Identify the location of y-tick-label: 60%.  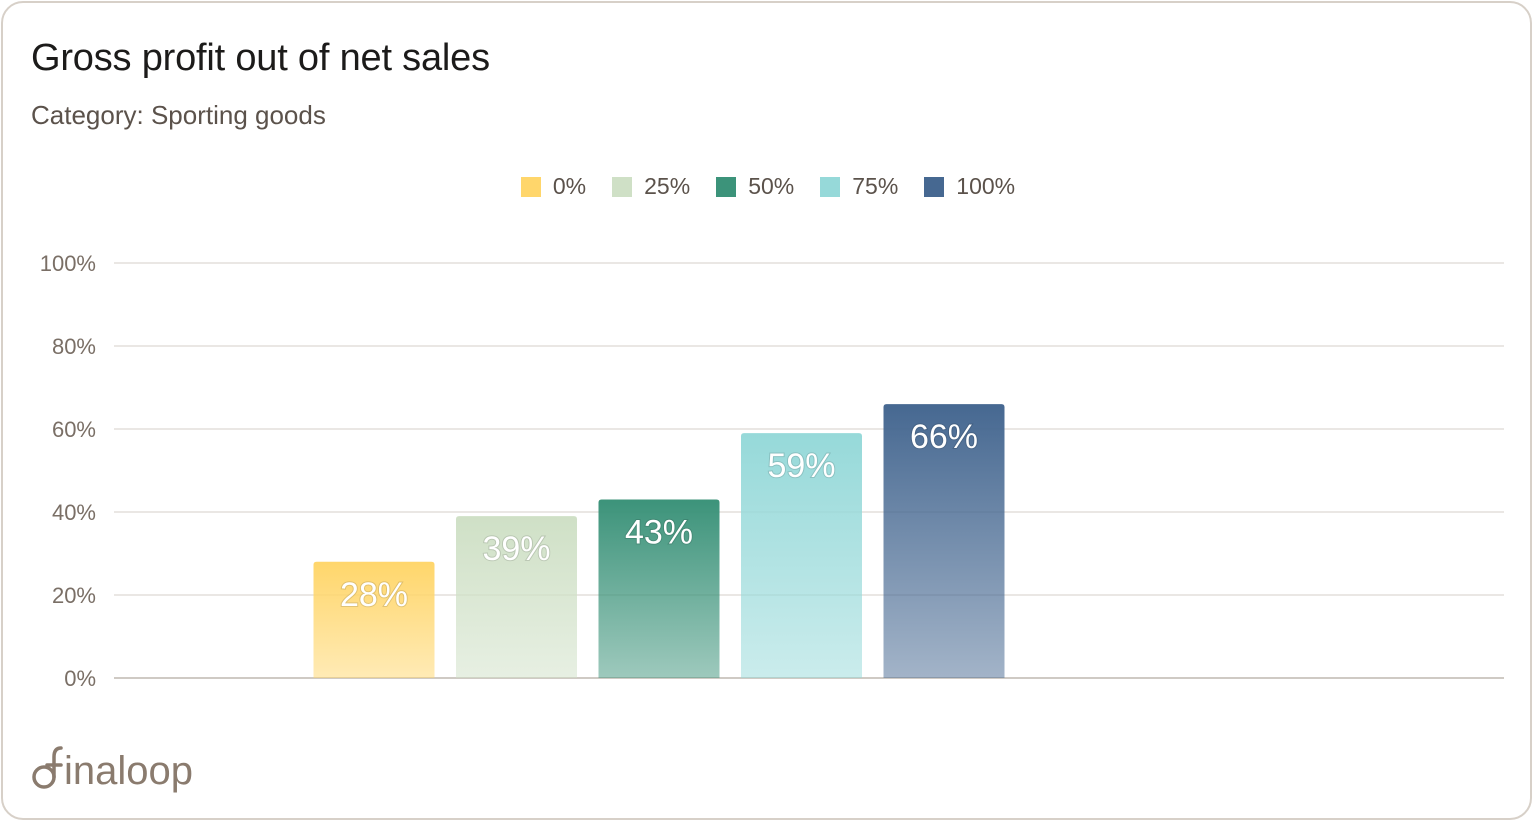
(74, 429).